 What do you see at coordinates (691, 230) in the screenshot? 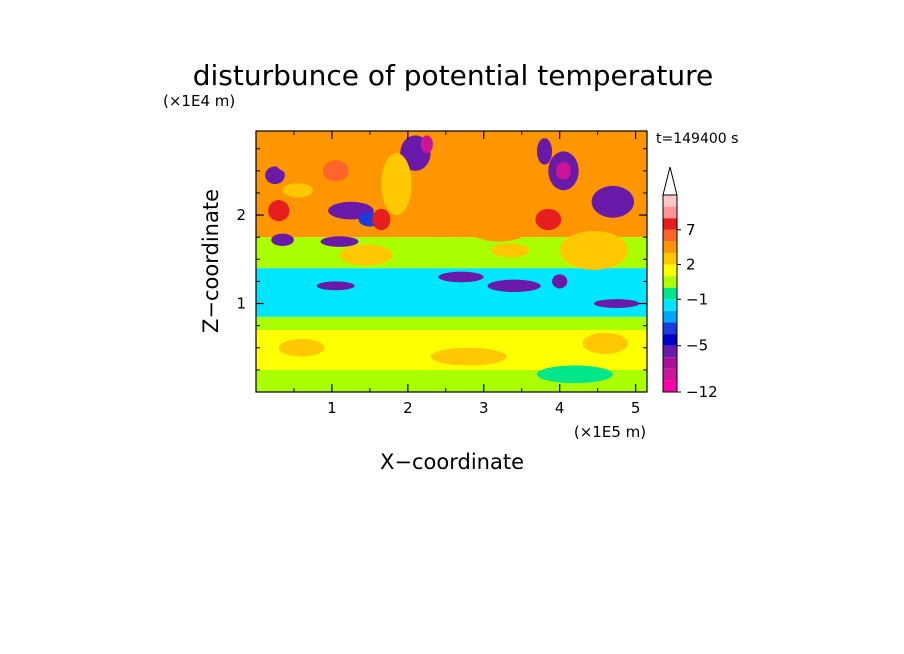
I see `colorbar-label: 7` at bounding box center [691, 230].